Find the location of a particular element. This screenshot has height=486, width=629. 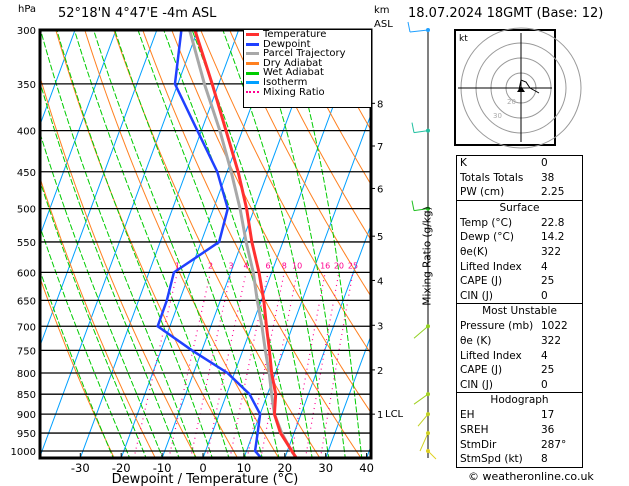

index-row: θe (K) 322 is located at coordinates (519, 341).